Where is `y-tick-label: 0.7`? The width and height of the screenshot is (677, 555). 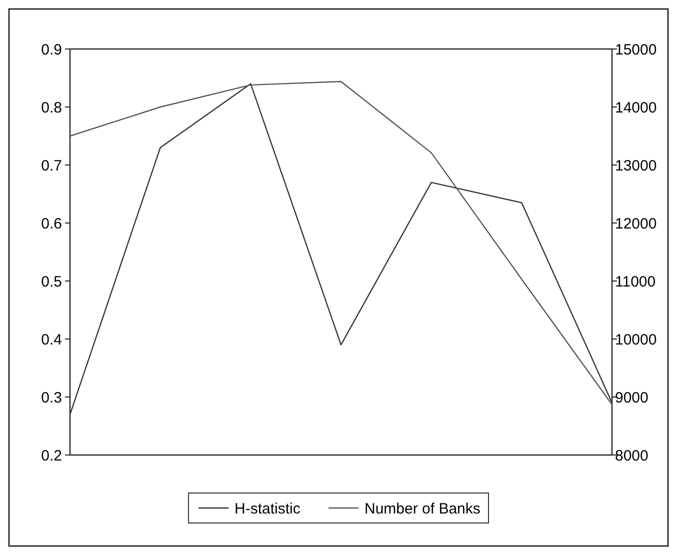 y-tick-label: 0.7 is located at coordinates (51, 165).